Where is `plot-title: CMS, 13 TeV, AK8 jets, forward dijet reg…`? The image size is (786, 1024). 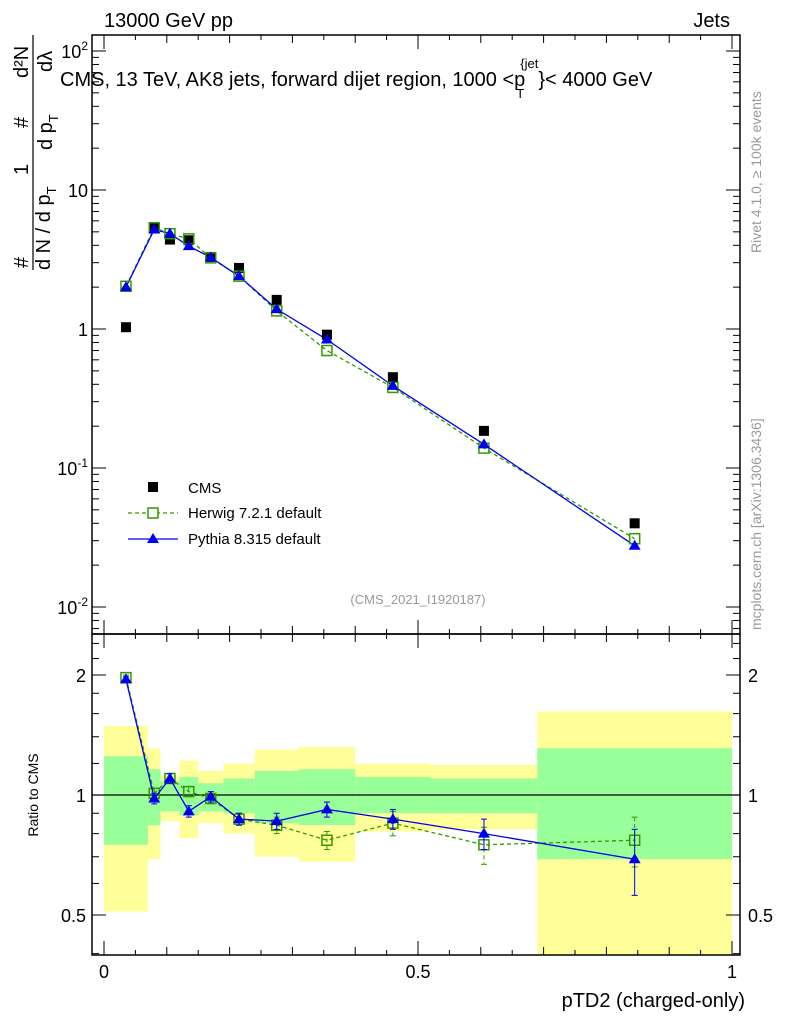 plot-title: CMS, 13 TeV, AK8 jets, forward dijet reg… is located at coordinates (356, 78).